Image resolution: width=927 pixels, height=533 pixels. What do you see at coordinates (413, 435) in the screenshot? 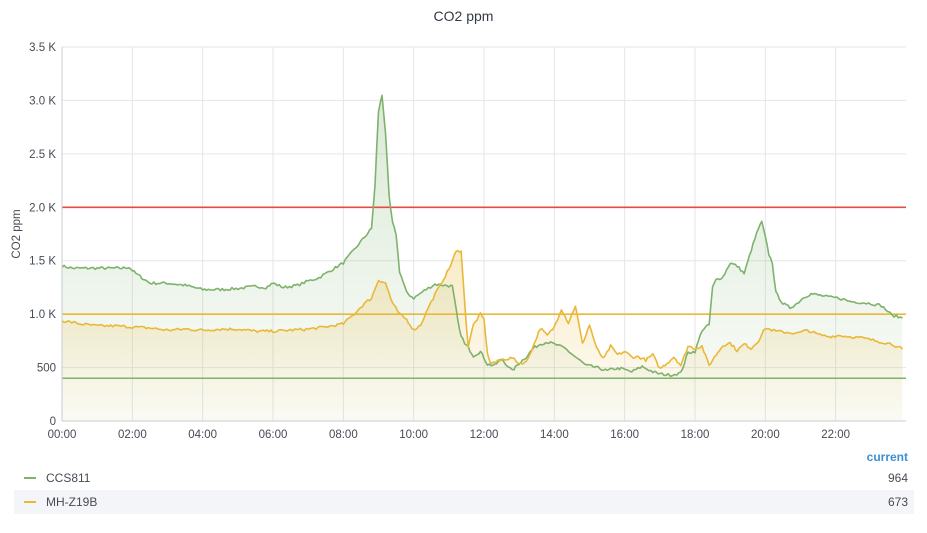
I see `x-tick-label: 10:00` at bounding box center [413, 435].